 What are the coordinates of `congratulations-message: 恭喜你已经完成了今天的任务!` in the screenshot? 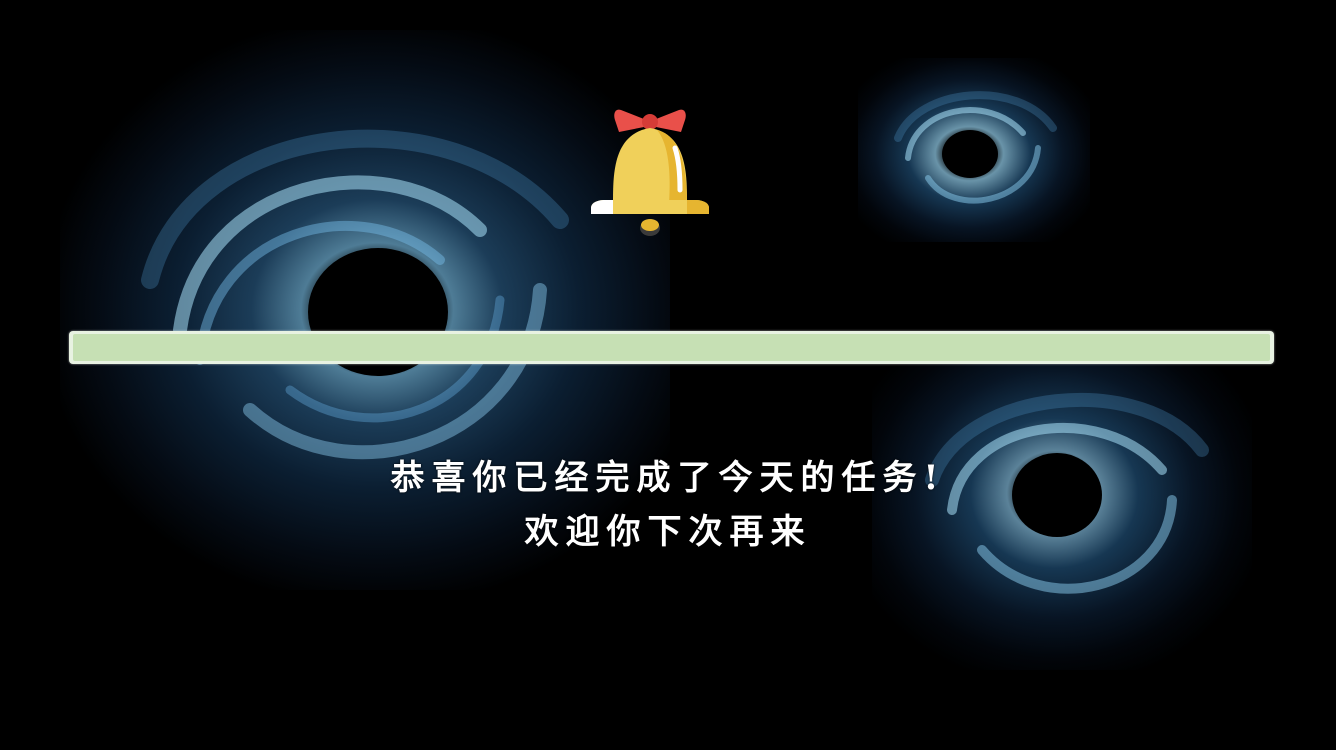 It's located at (668, 478).